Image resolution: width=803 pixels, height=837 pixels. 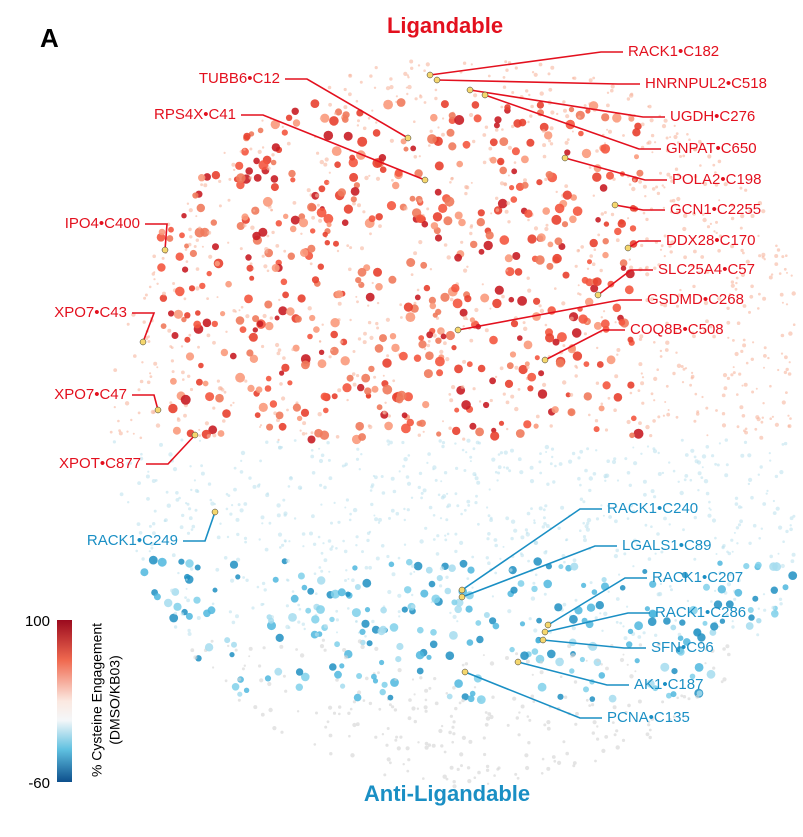 What do you see at coordinates (648, 717) in the screenshot?
I see `site-label: PCNA•C135` at bounding box center [648, 717].